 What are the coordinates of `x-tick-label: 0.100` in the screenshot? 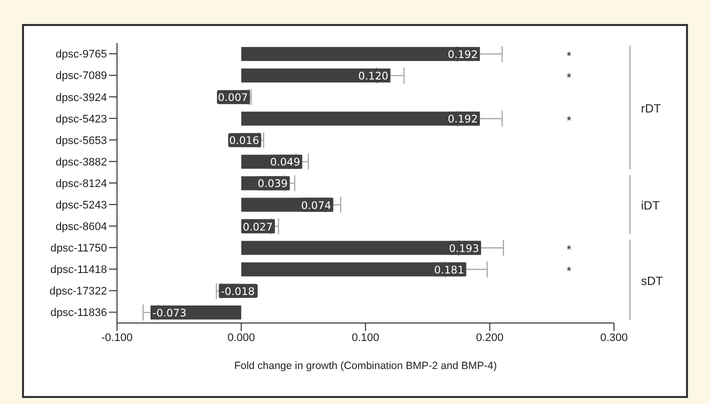 It's located at (366, 338).